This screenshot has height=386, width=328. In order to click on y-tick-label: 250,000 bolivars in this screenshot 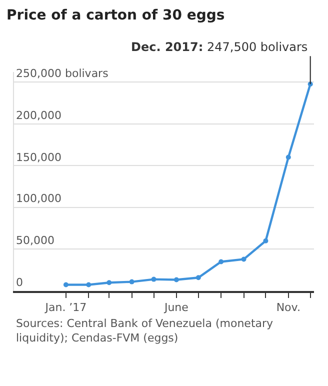, I will do `click(62, 73)`.